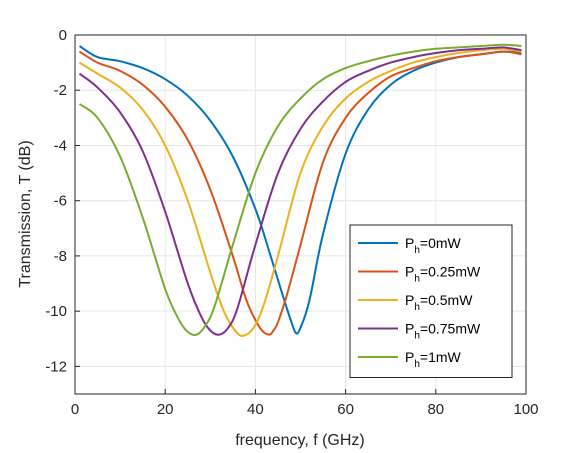 This screenshot has width=581, height=453. What do you see at coordinates (25, 213) in the screenshot?
I see `y-axis-label: Transmission, T (dB)` at bounding box center [25, 213].